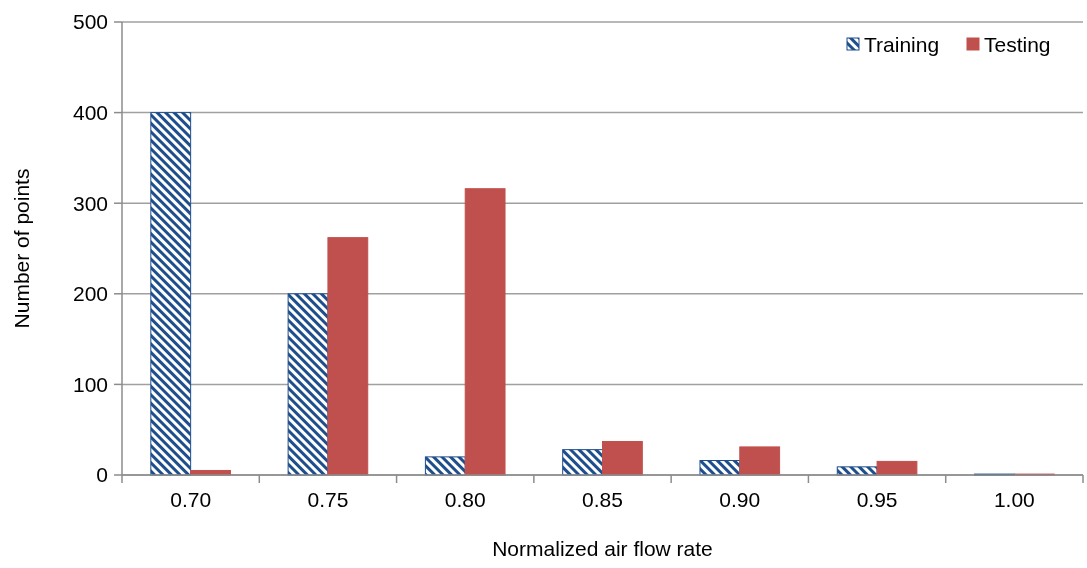 The height and width of the screenshot is (568, 1087). I want to click on x-axis-title: Normalized air flow rate, so click(602, 548).